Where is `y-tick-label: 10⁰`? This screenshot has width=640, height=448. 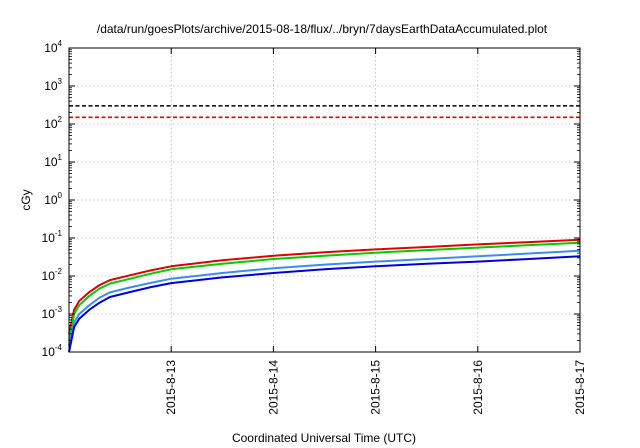 y-tick-label: 10⁰ is located at coordinates (53, 199).